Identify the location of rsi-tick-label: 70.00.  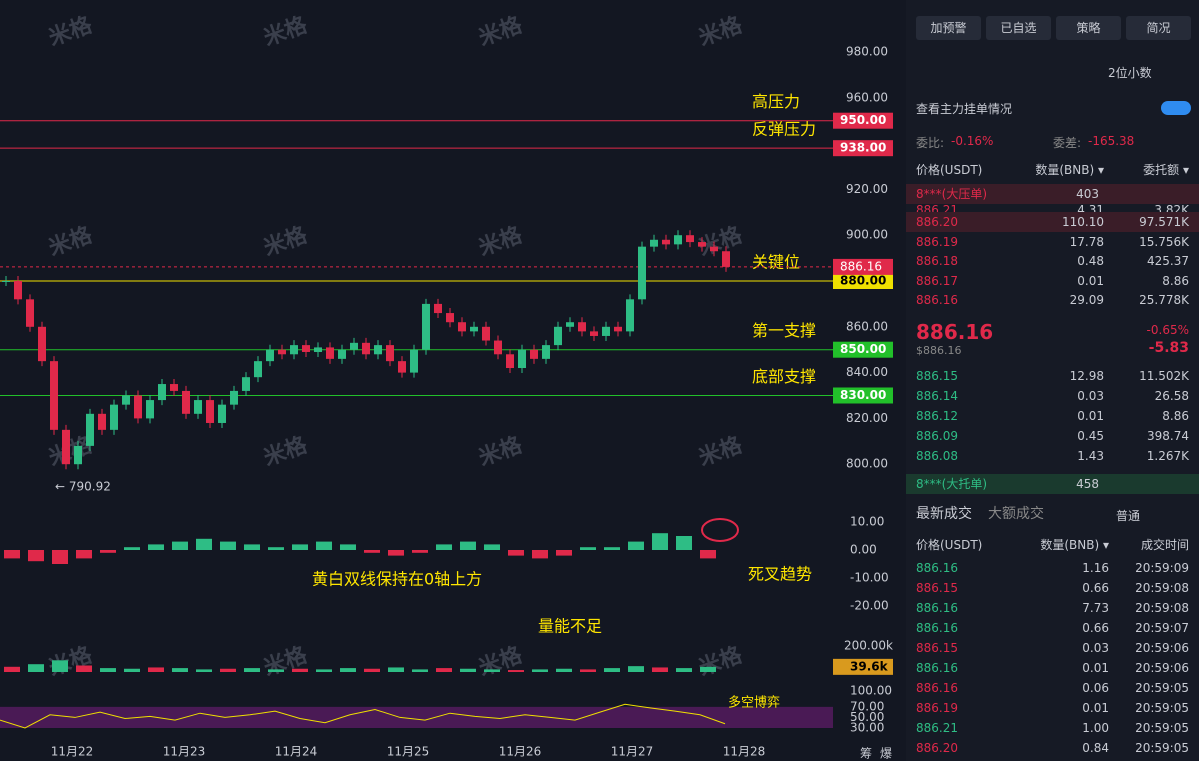
(867, 706).